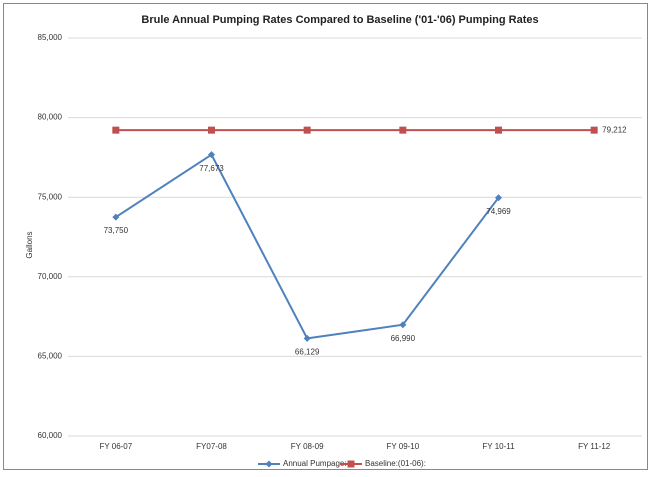 Image resolution: width=652 pixels, height=477 pixels. Describe the element at coordinates (116, 230) in the screenshot. I see `data-label: 73,750` at that location.